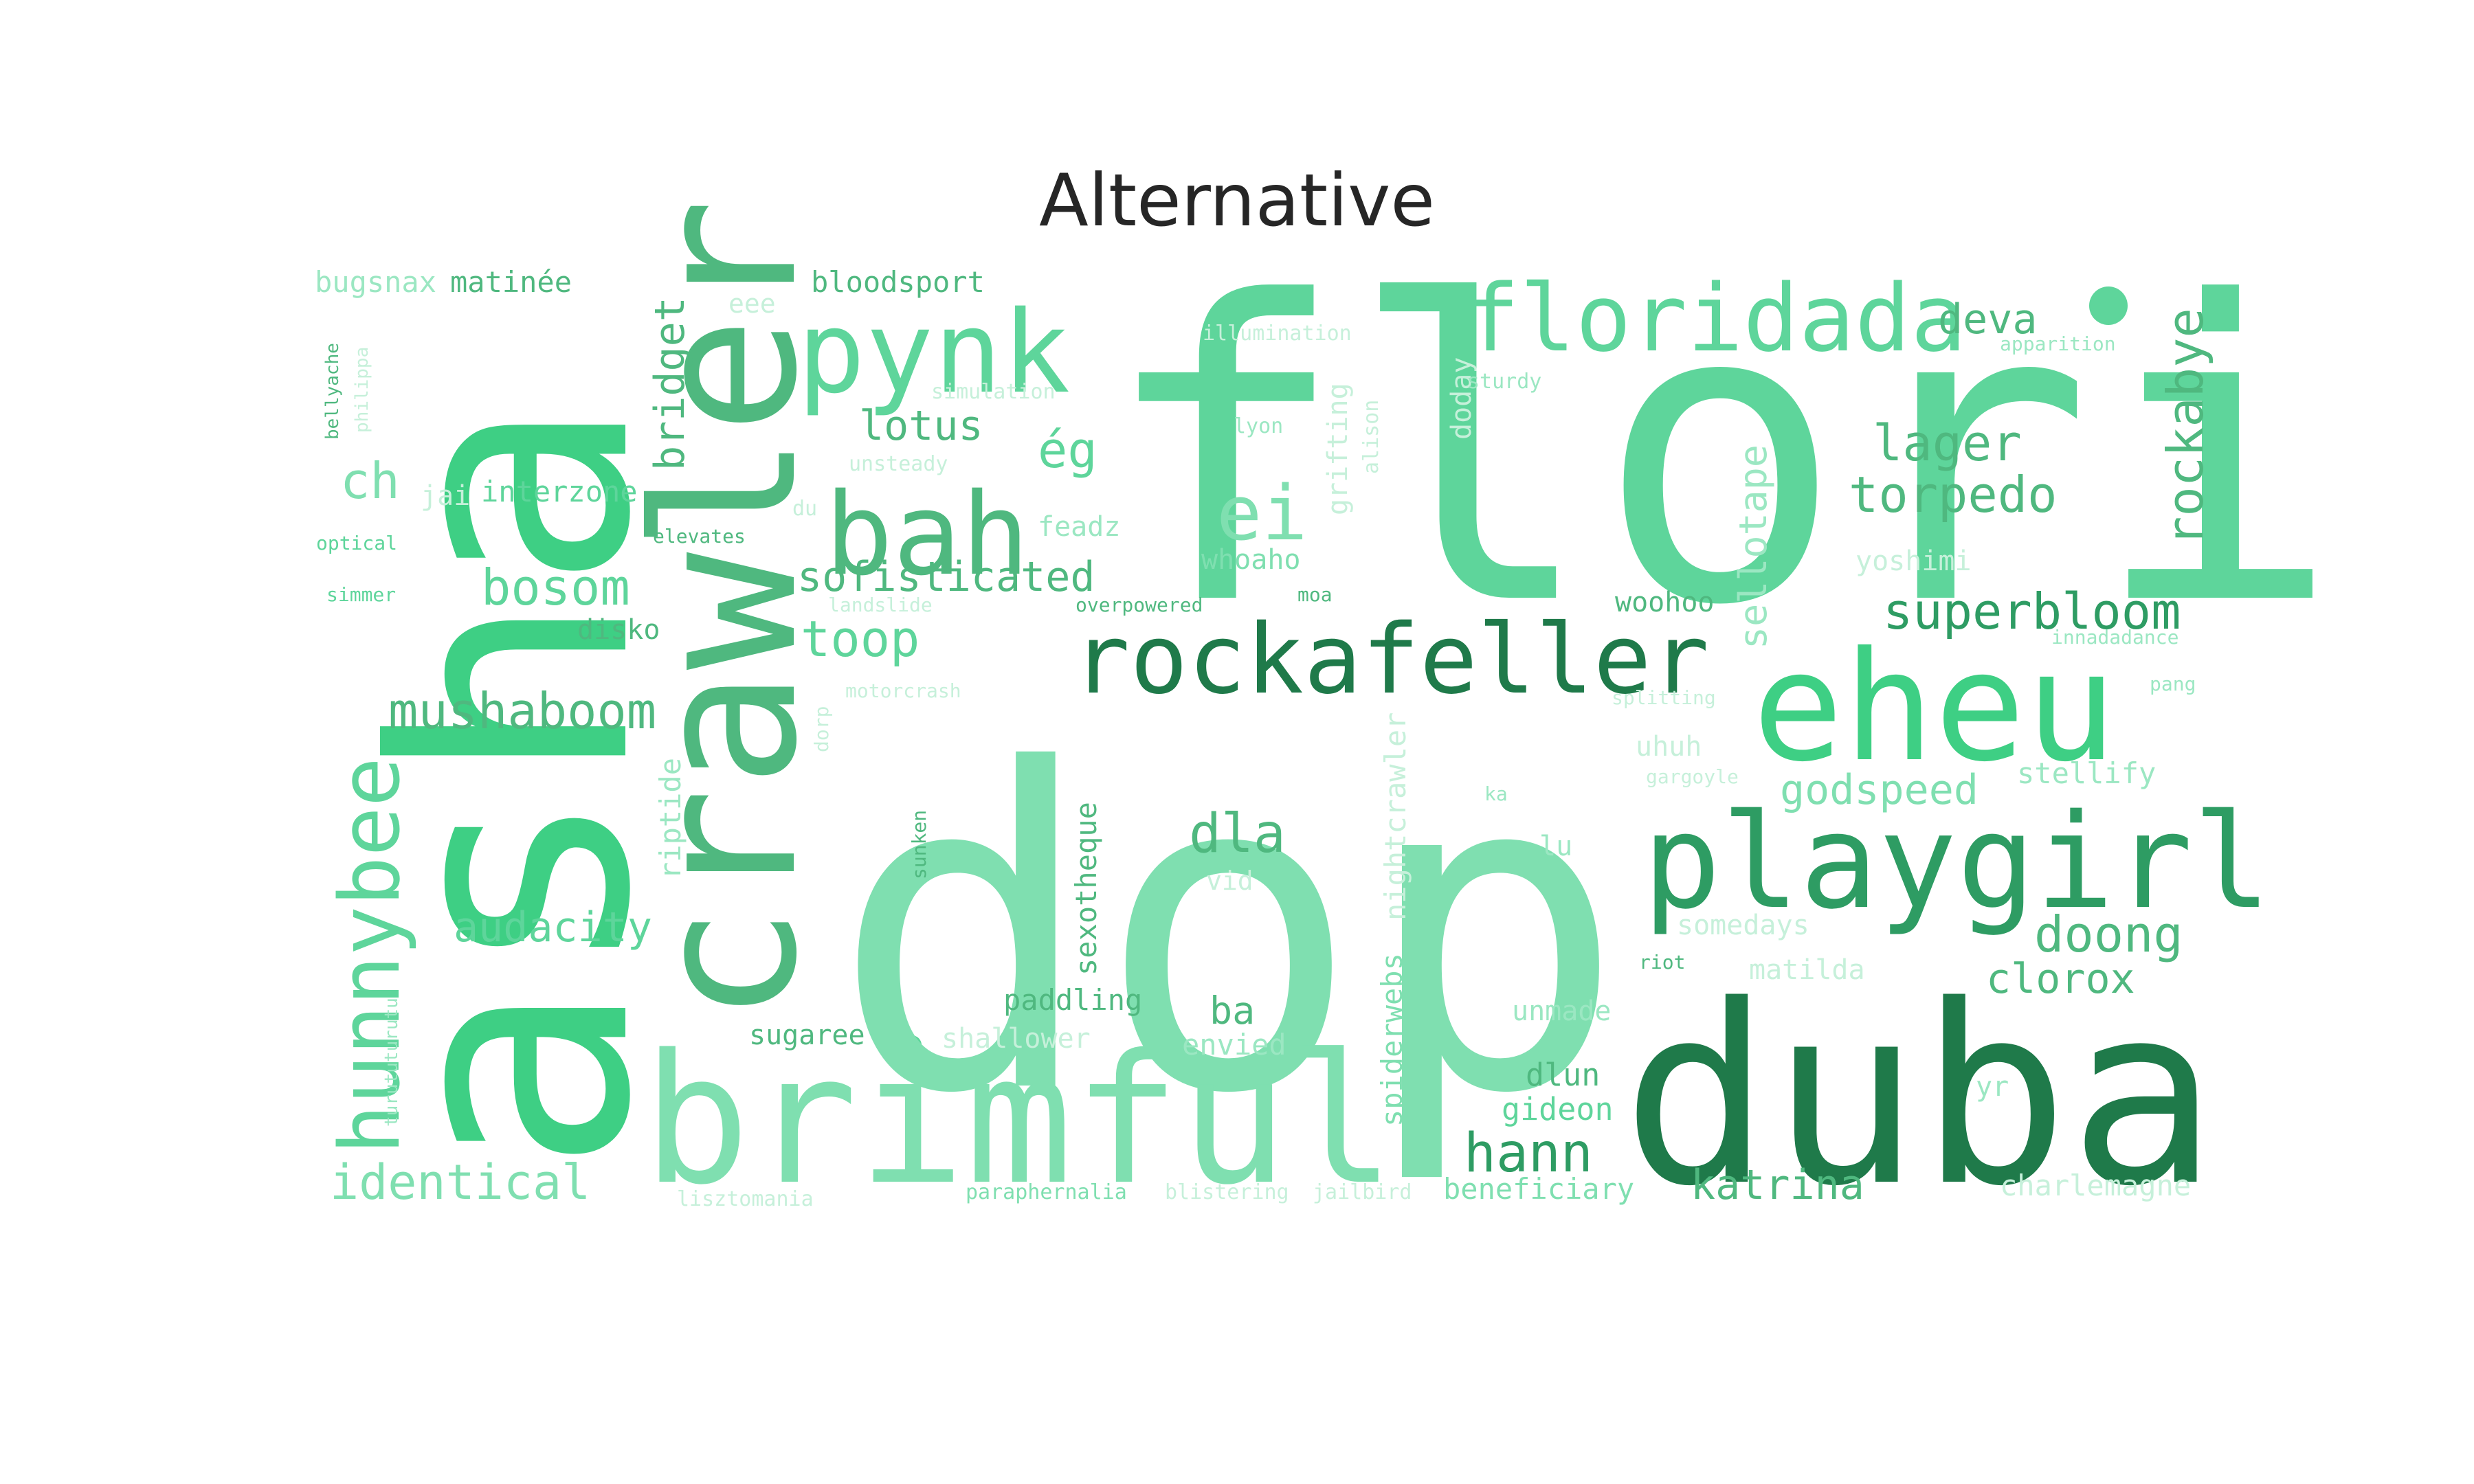 The image size is (2474, 1484). I want to click on word-innadadance: innadadance, so click(2114, 637).